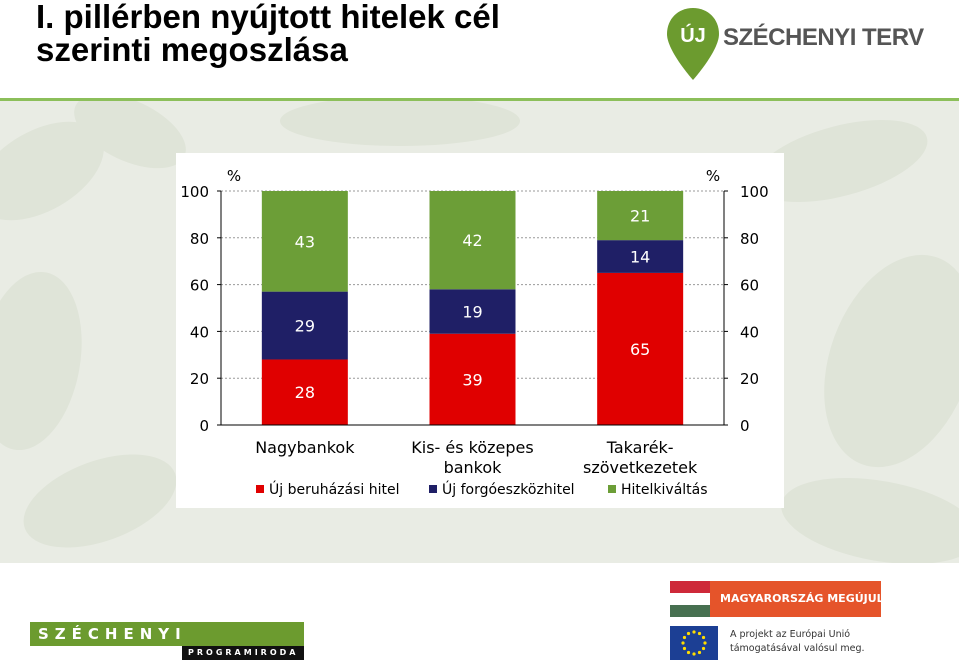 Image resolution: width=959 pixels, height=663 pixels. I want to click on szechenyi-logo-text: SZÉCHENYI, so click(167, 634).